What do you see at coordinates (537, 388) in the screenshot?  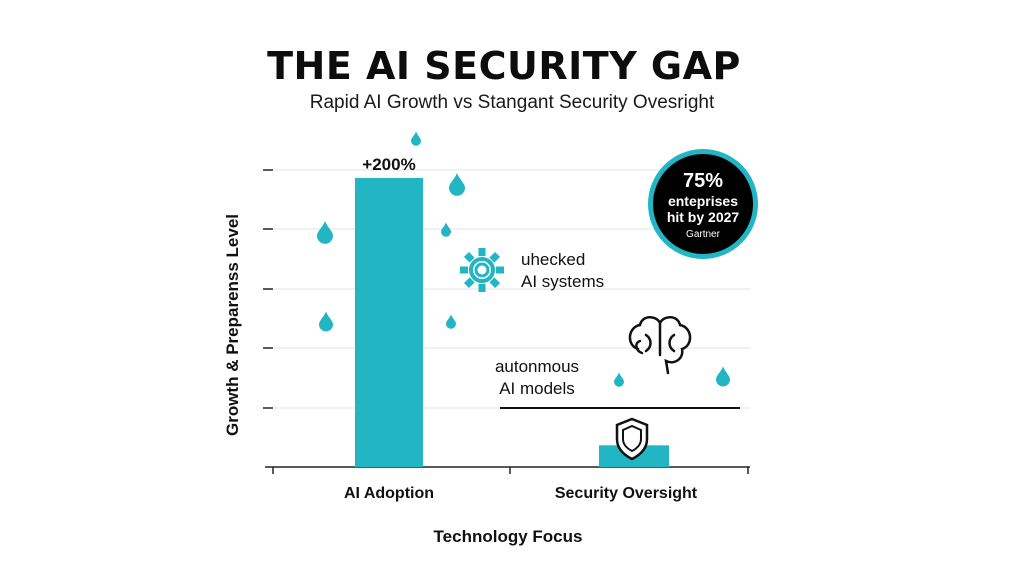 I see `annotation-line: AI models` at bounding box center [537, 388].